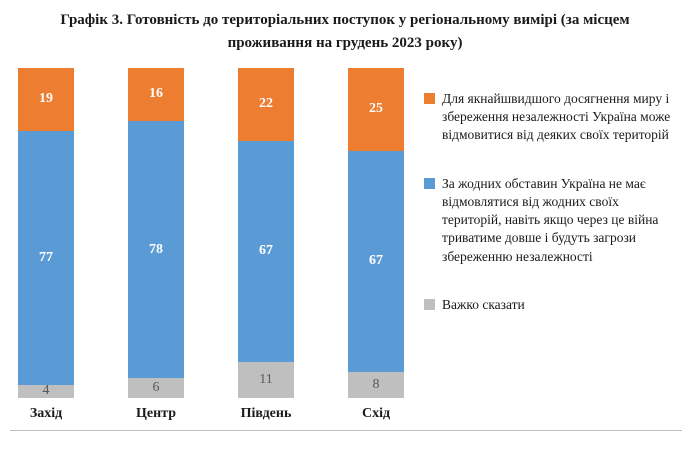 The height and width of the screenshot is (475, 690). I want to click on bar-segment: 77, so click(46, 257).